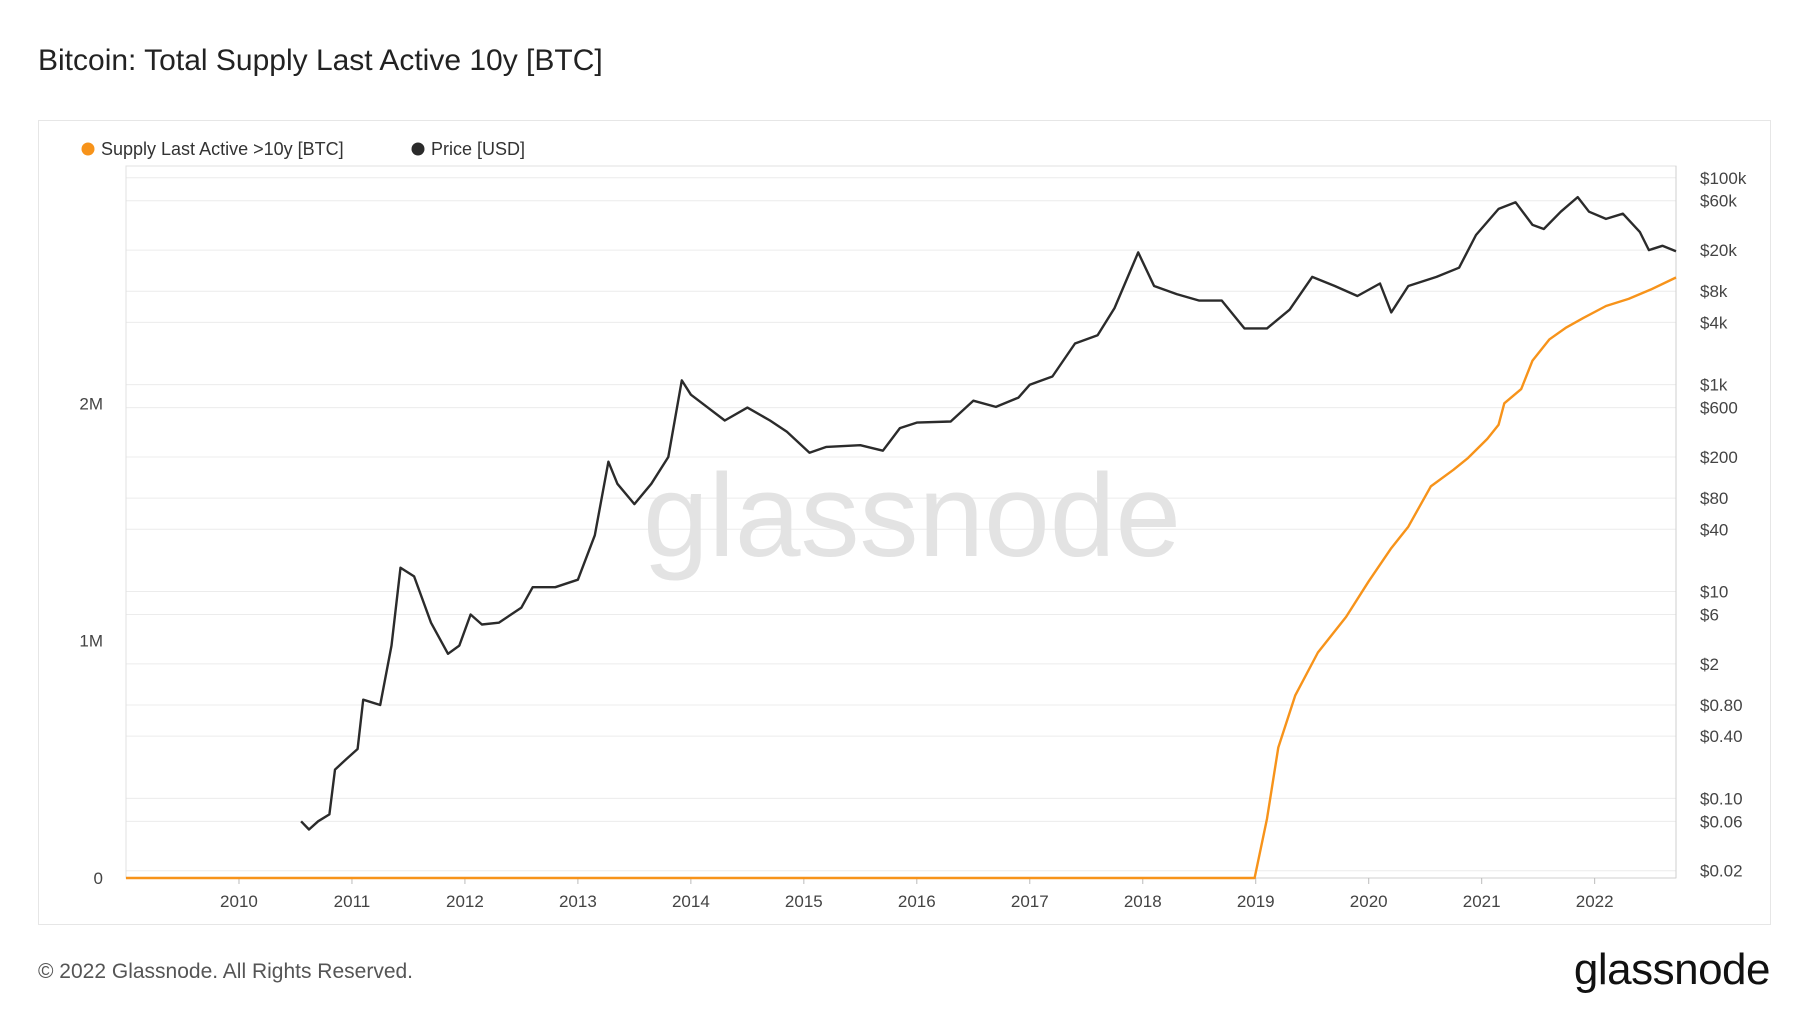 This screenshot has height=1013, width=1800. I want to click on x-tick-label: 2016, so click(917, 901).